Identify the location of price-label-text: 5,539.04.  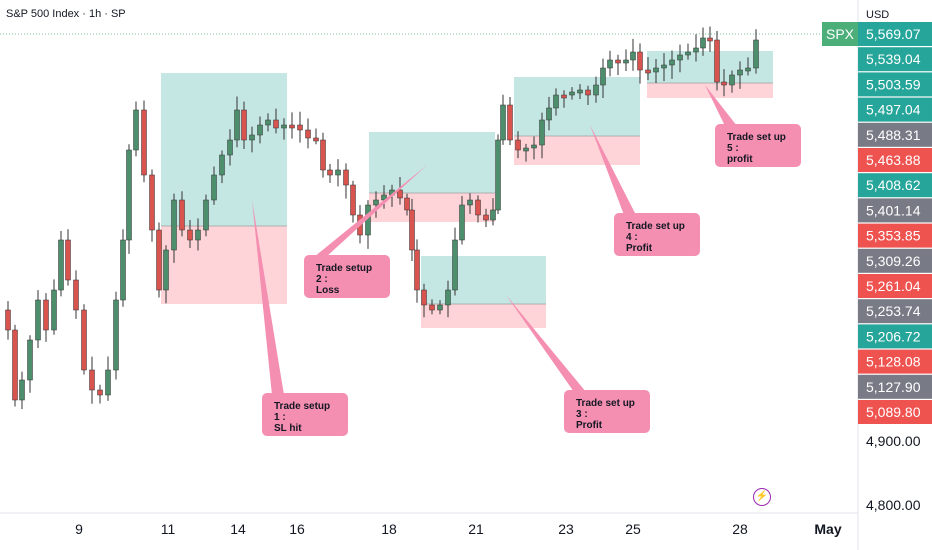
(893, 59).